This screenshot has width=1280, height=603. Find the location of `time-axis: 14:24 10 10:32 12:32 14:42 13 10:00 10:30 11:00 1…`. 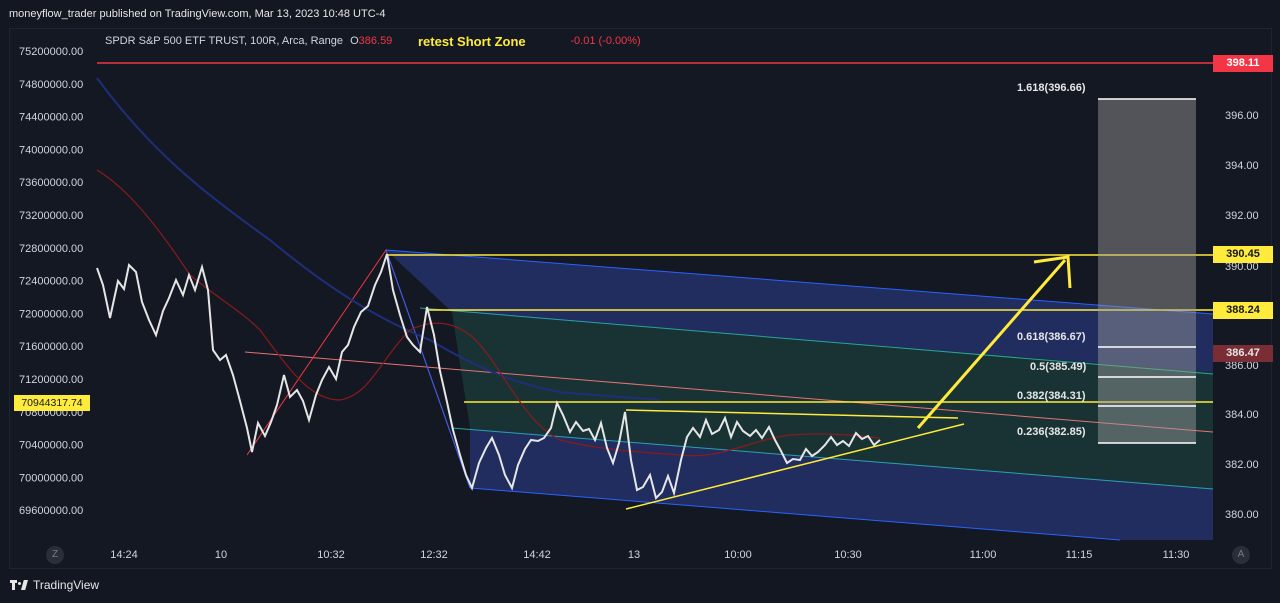

time-axis: 14:24 10 10:32 12:32 14:42 13 10:00 10:30 11:00 1… is located at coordinates (649, 555).